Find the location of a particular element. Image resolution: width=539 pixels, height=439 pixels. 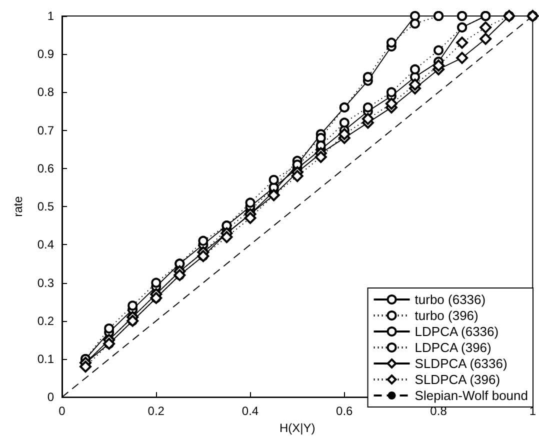

legend-label: LDPCA (396) is located at coordinates (453, 347).